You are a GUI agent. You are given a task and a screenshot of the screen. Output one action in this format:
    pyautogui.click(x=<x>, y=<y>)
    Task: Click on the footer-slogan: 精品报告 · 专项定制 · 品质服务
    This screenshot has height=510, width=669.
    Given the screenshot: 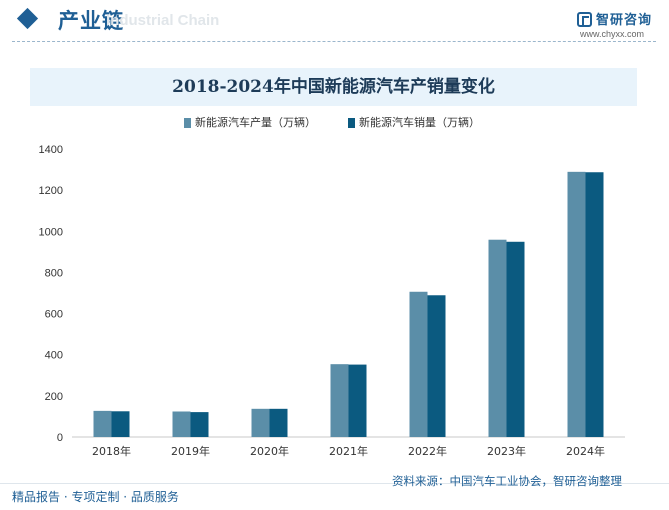 What is the action you would take?
    pyautogui.click(x=95, y=497)
    